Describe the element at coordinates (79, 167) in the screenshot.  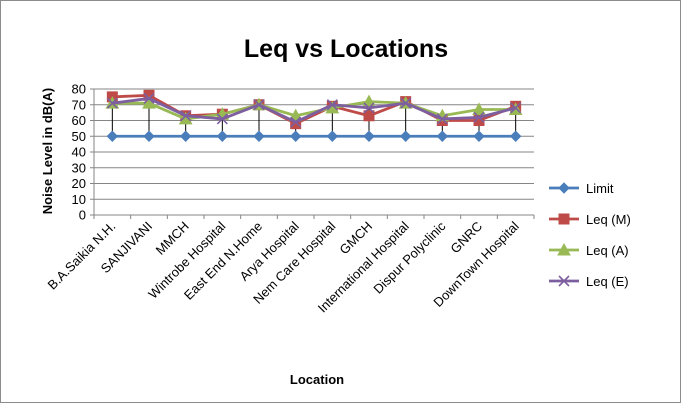
I see `y-tick-label-30: 30` at that location.